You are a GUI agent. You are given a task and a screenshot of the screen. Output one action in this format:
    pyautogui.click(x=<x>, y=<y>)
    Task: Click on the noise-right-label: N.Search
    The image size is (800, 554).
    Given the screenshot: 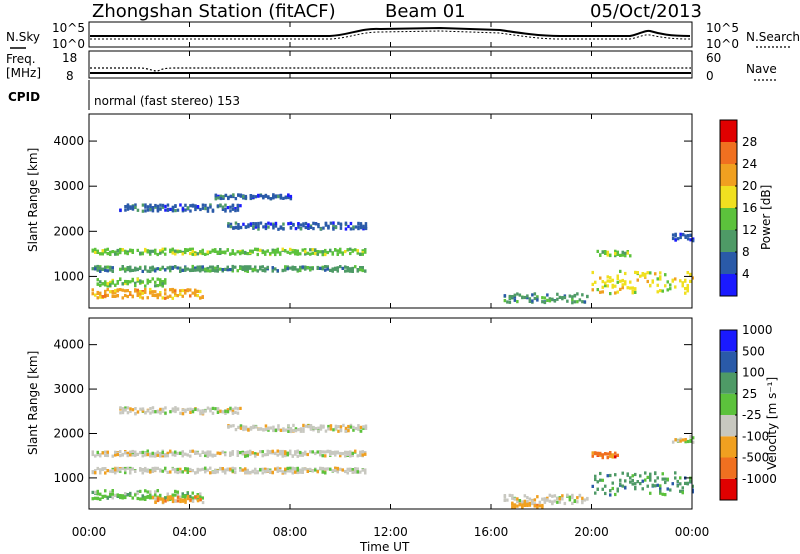 What is the action you would take?
    pyautogui.click(x=773, y=37)
    